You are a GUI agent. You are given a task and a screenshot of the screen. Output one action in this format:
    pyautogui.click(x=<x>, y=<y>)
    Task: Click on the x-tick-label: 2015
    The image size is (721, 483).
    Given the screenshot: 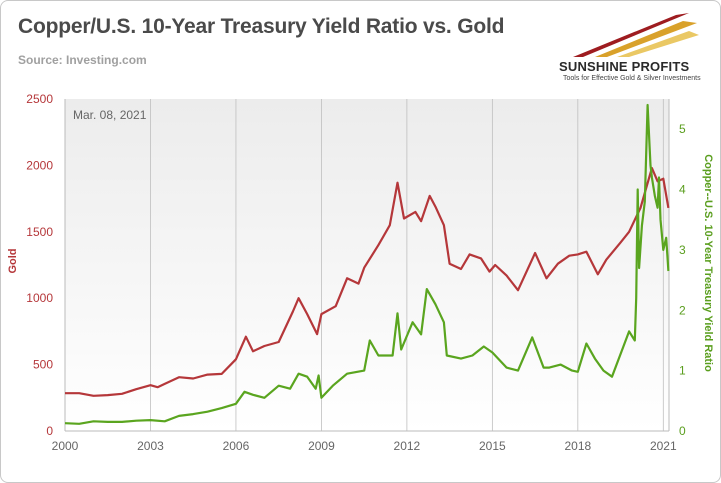 What is the action you would take?
    pyautogui.click(x=492, y=446)
    